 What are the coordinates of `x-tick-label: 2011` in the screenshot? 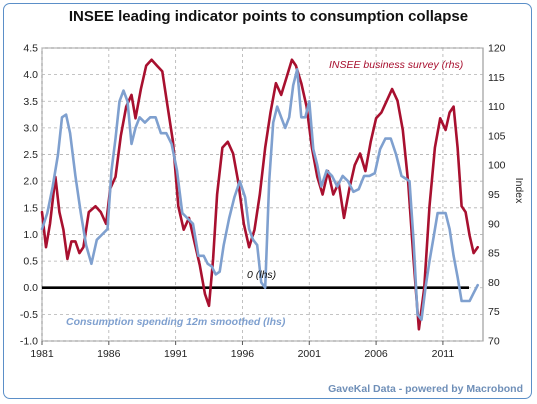 It's located at (443, 354).